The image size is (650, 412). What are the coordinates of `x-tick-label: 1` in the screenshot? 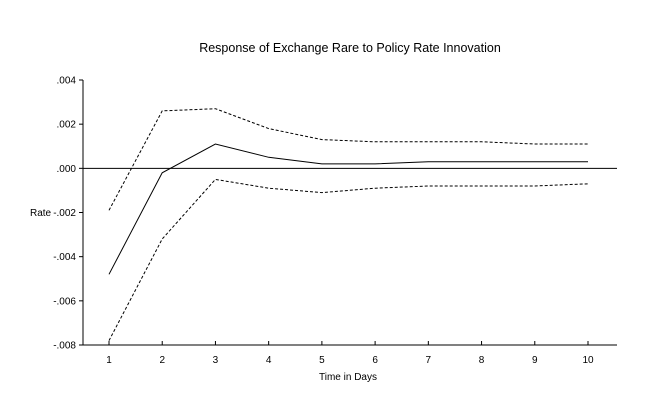 It's located at (109, 360).